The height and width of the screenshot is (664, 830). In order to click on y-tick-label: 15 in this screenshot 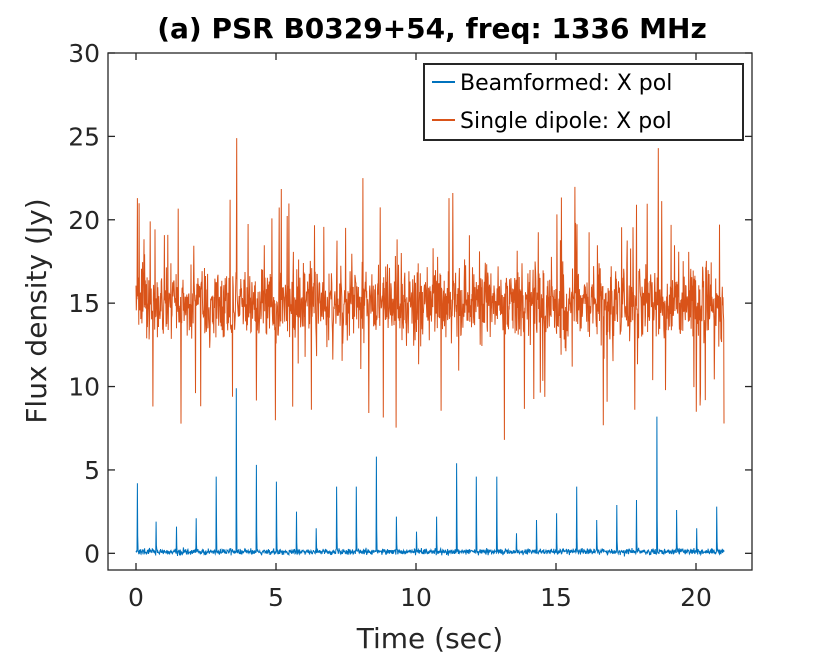, I will do `click(84, 303)`.